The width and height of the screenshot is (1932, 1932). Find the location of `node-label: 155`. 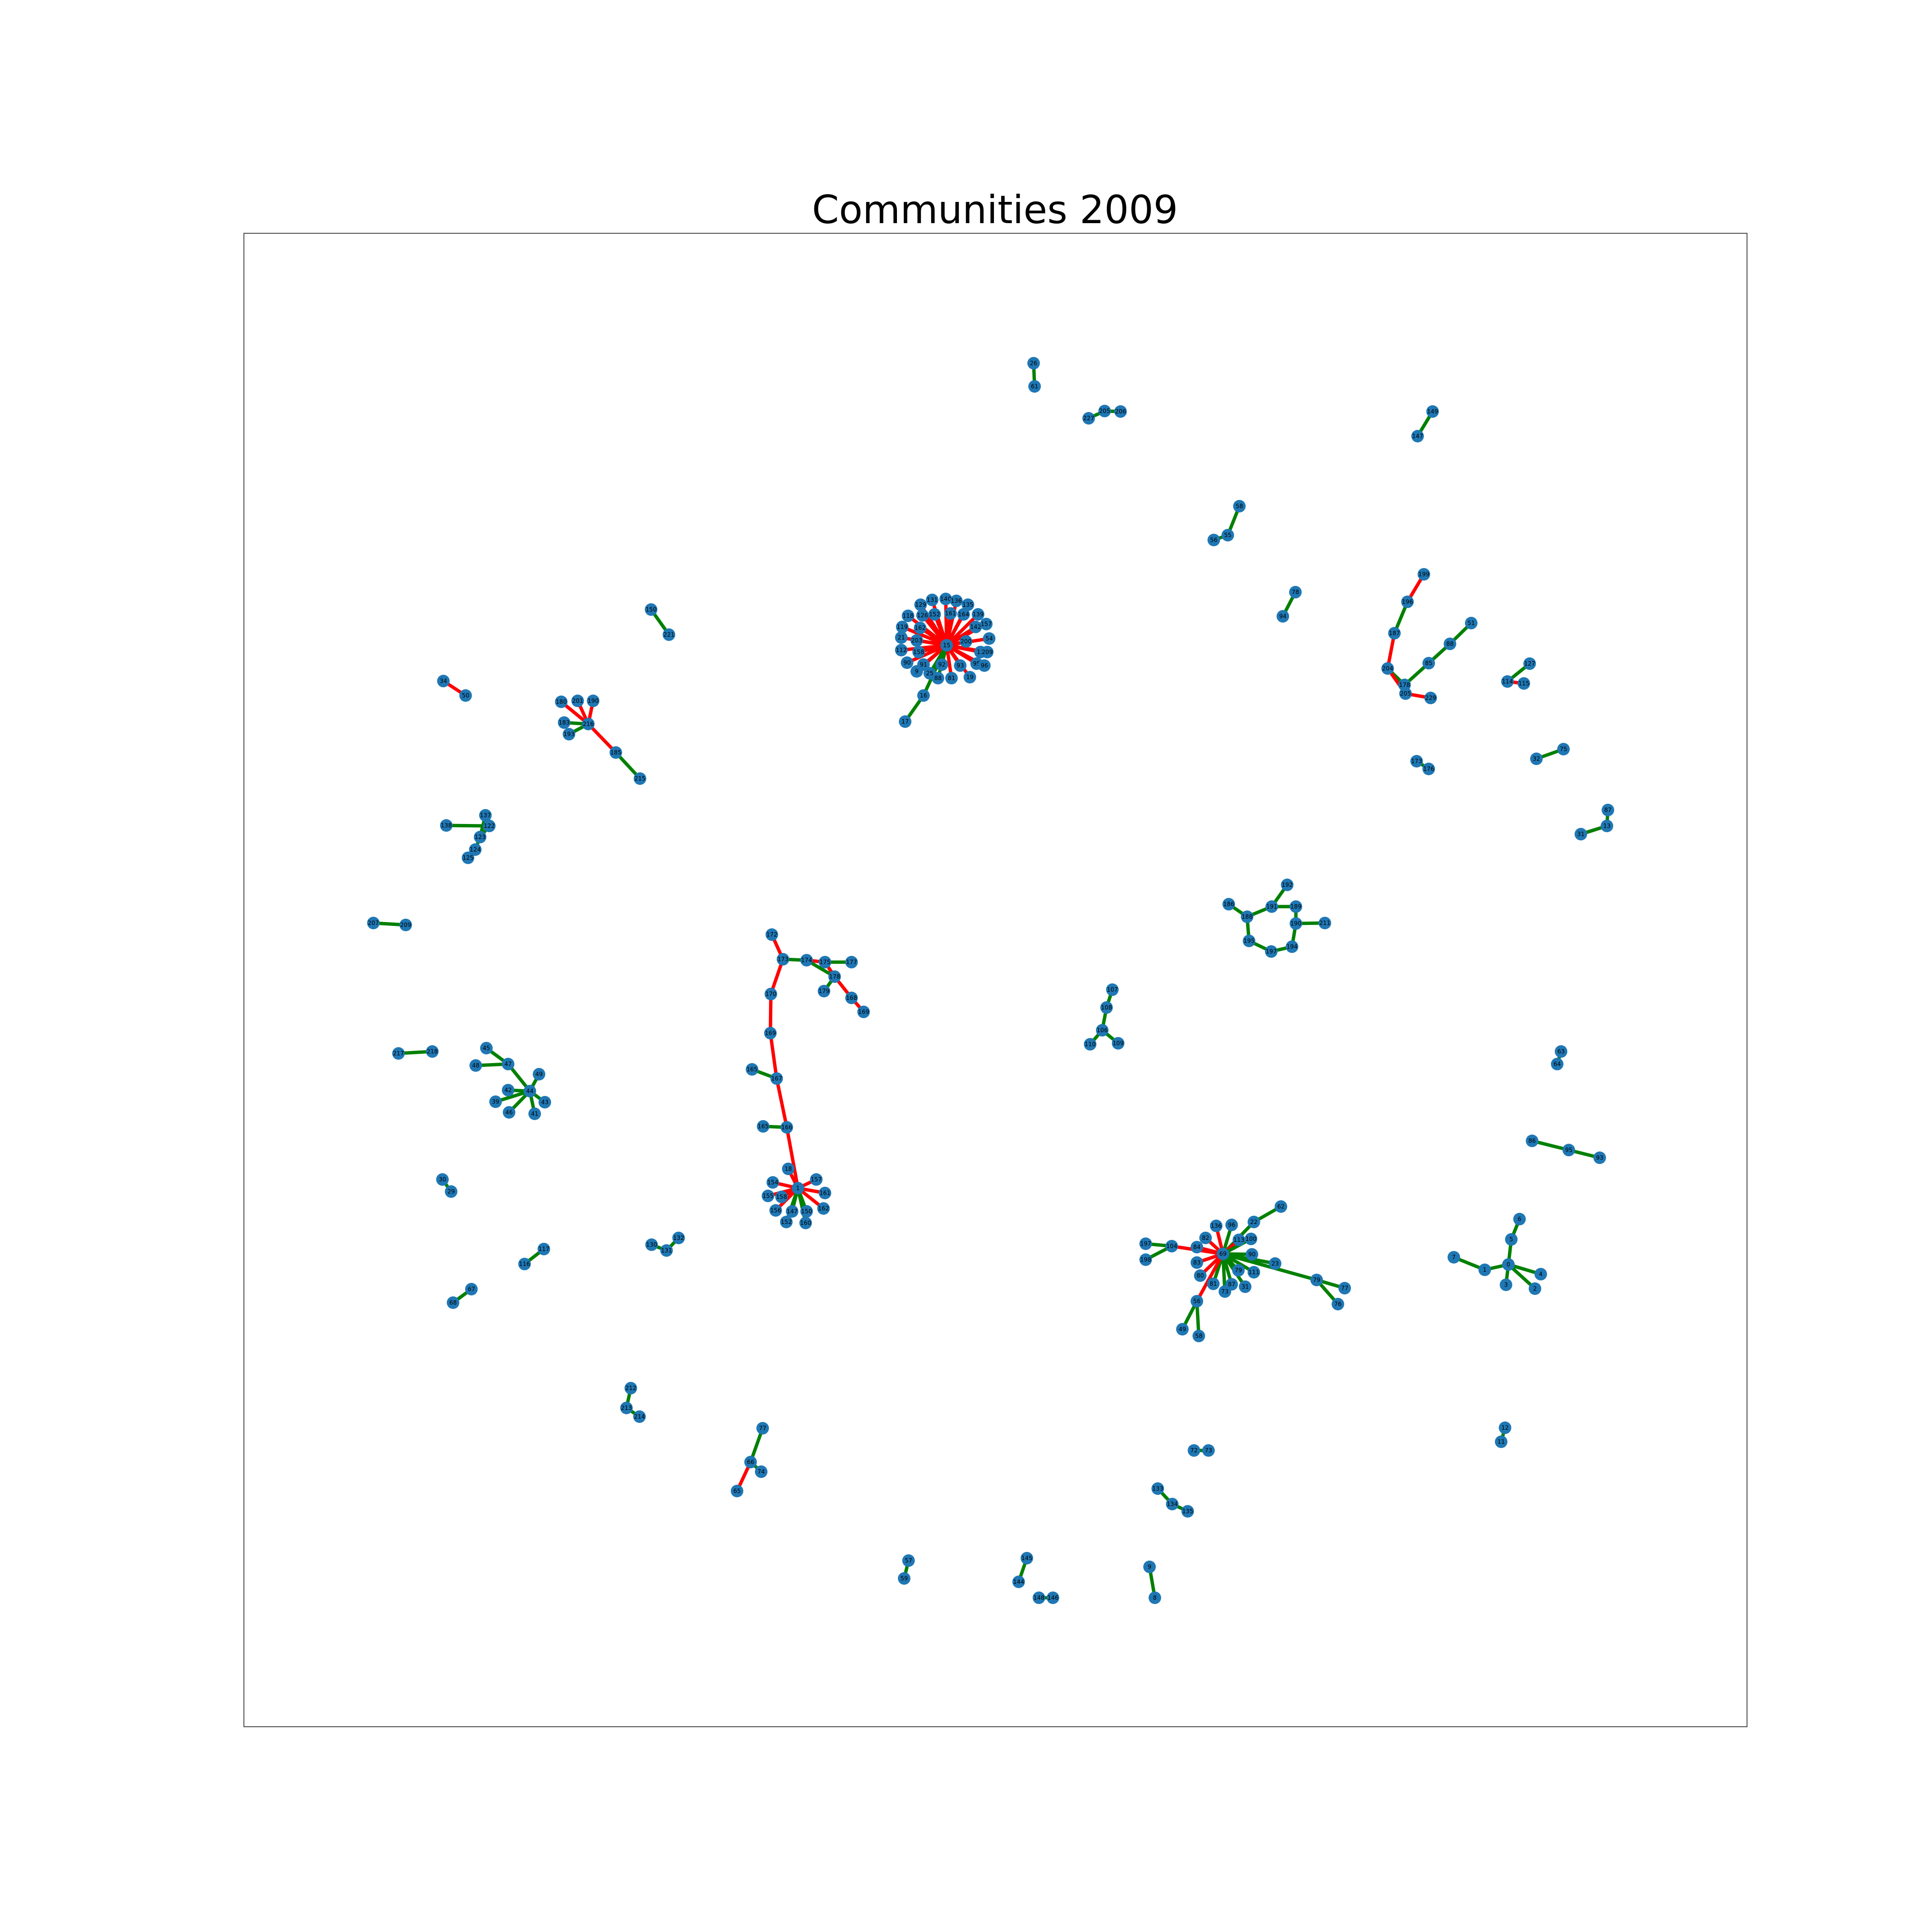

node-label: 155 is located at coordinates (768, 1196).